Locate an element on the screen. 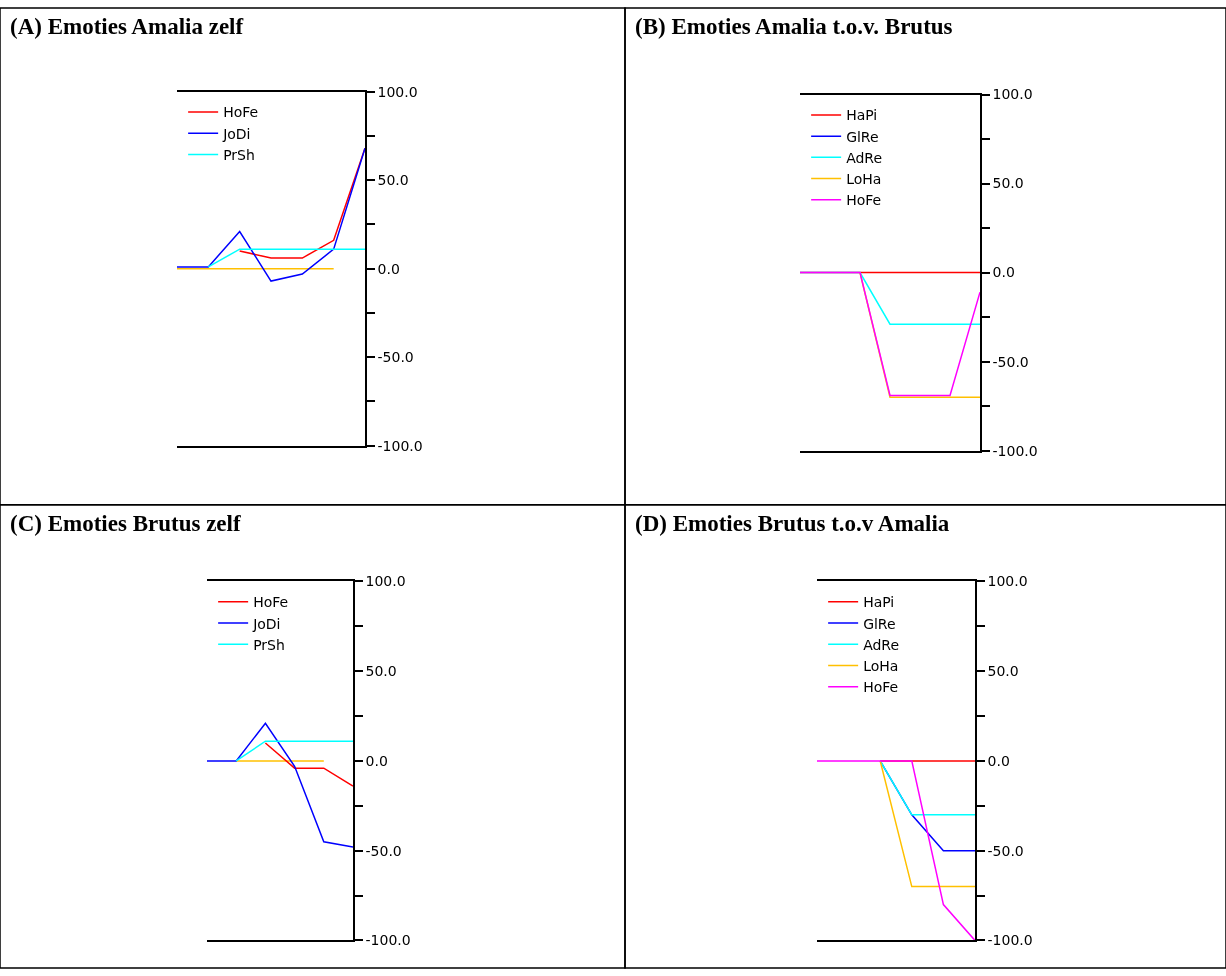  chart-title: (B) Emoties Amalia t.o.v. Brutus is located at coordinates (794, 26).